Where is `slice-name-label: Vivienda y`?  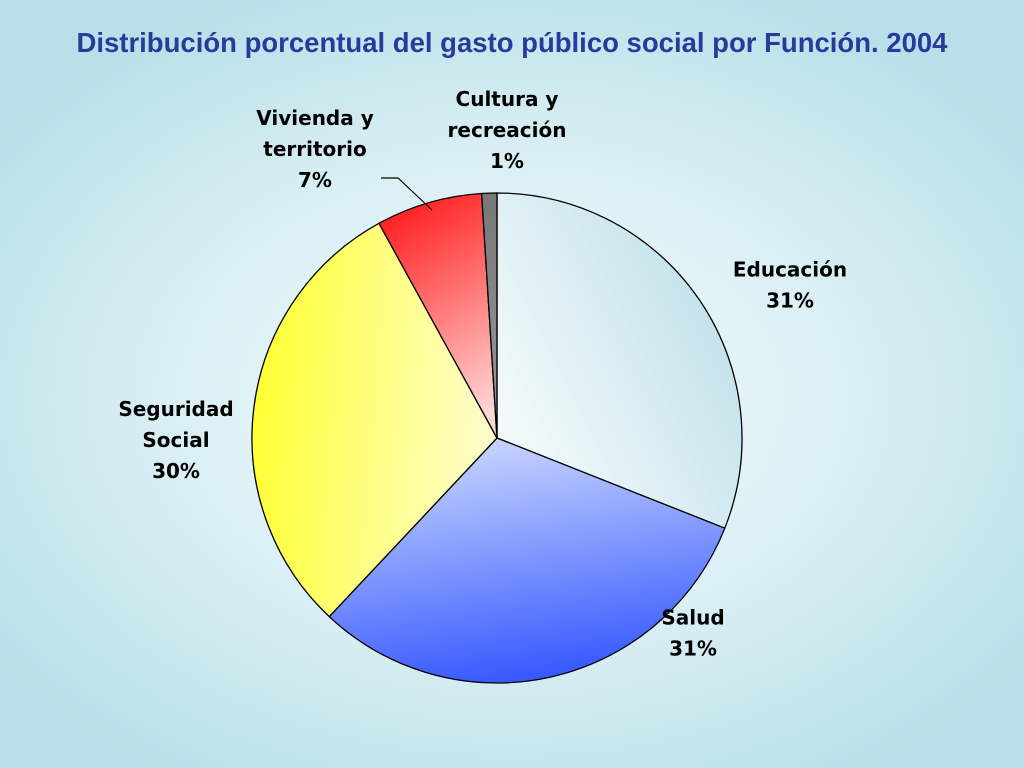 slice-name-label: Vivienda y is located at coordinates (315, 118).